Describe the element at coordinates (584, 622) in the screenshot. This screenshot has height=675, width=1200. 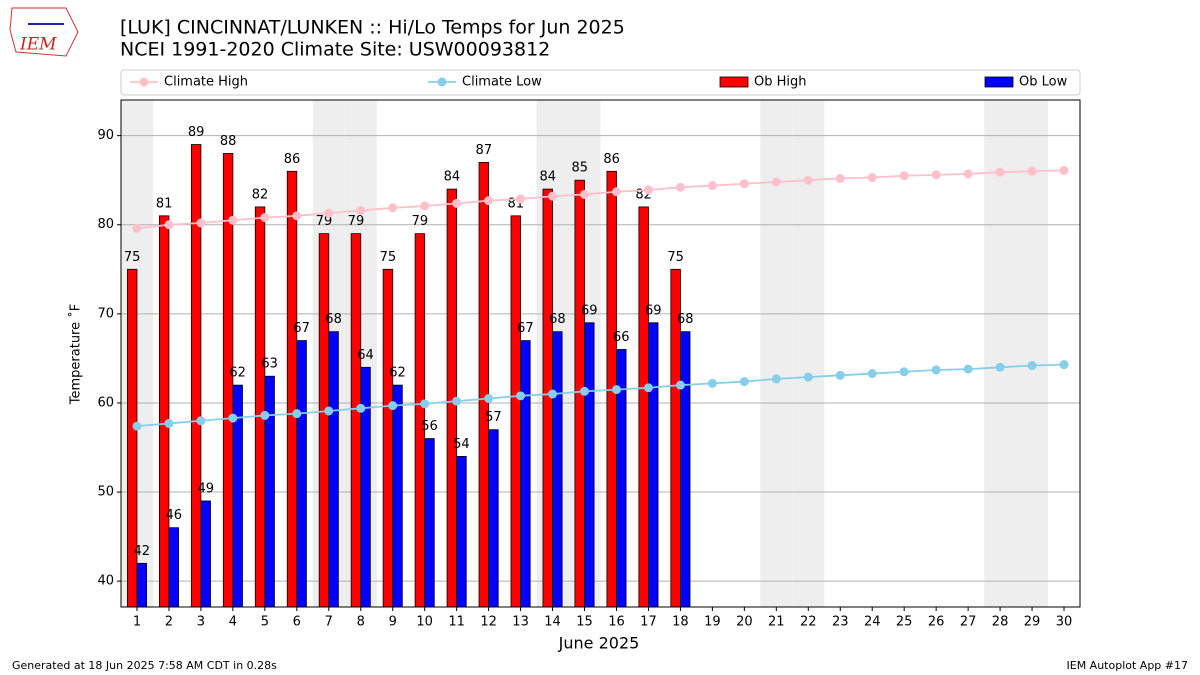
I see `x-tick-label: 15` at that location.